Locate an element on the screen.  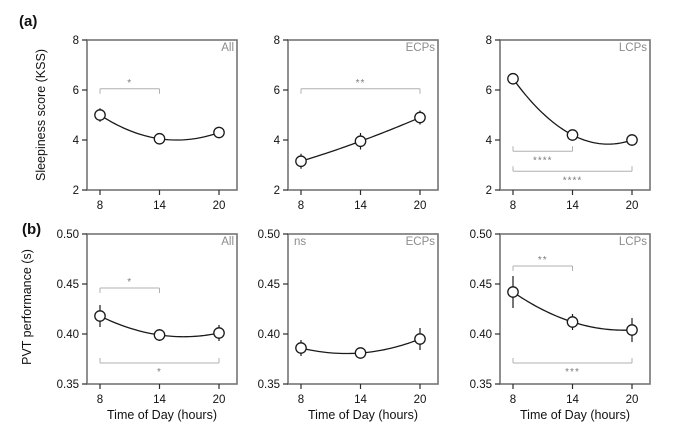
plot-a-ecps: 2 4 6 8 8 14 20 ** is located at coordinates (356, 123).